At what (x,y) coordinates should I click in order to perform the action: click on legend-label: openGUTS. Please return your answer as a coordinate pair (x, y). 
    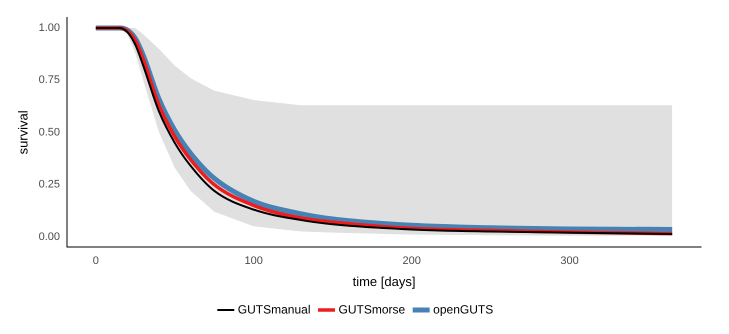
    Looking at the image, I should click on (463, 309).